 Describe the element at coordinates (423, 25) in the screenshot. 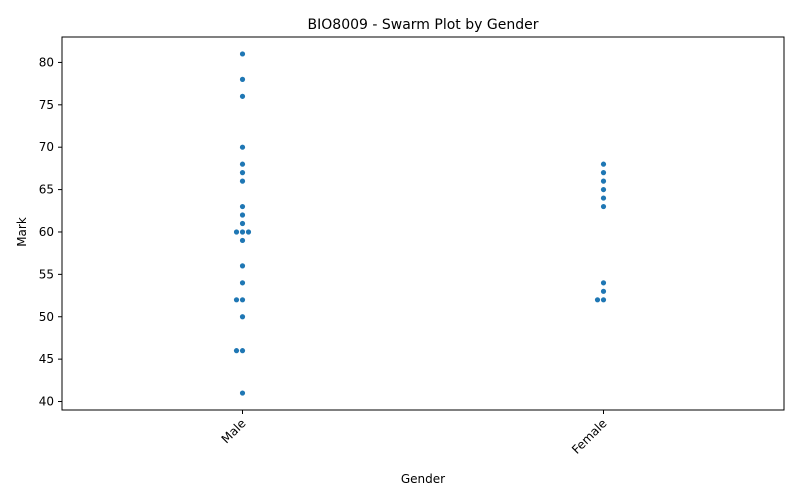

I see `chart-title: BIO8009 - Swarm Plot by Gender` at that location.